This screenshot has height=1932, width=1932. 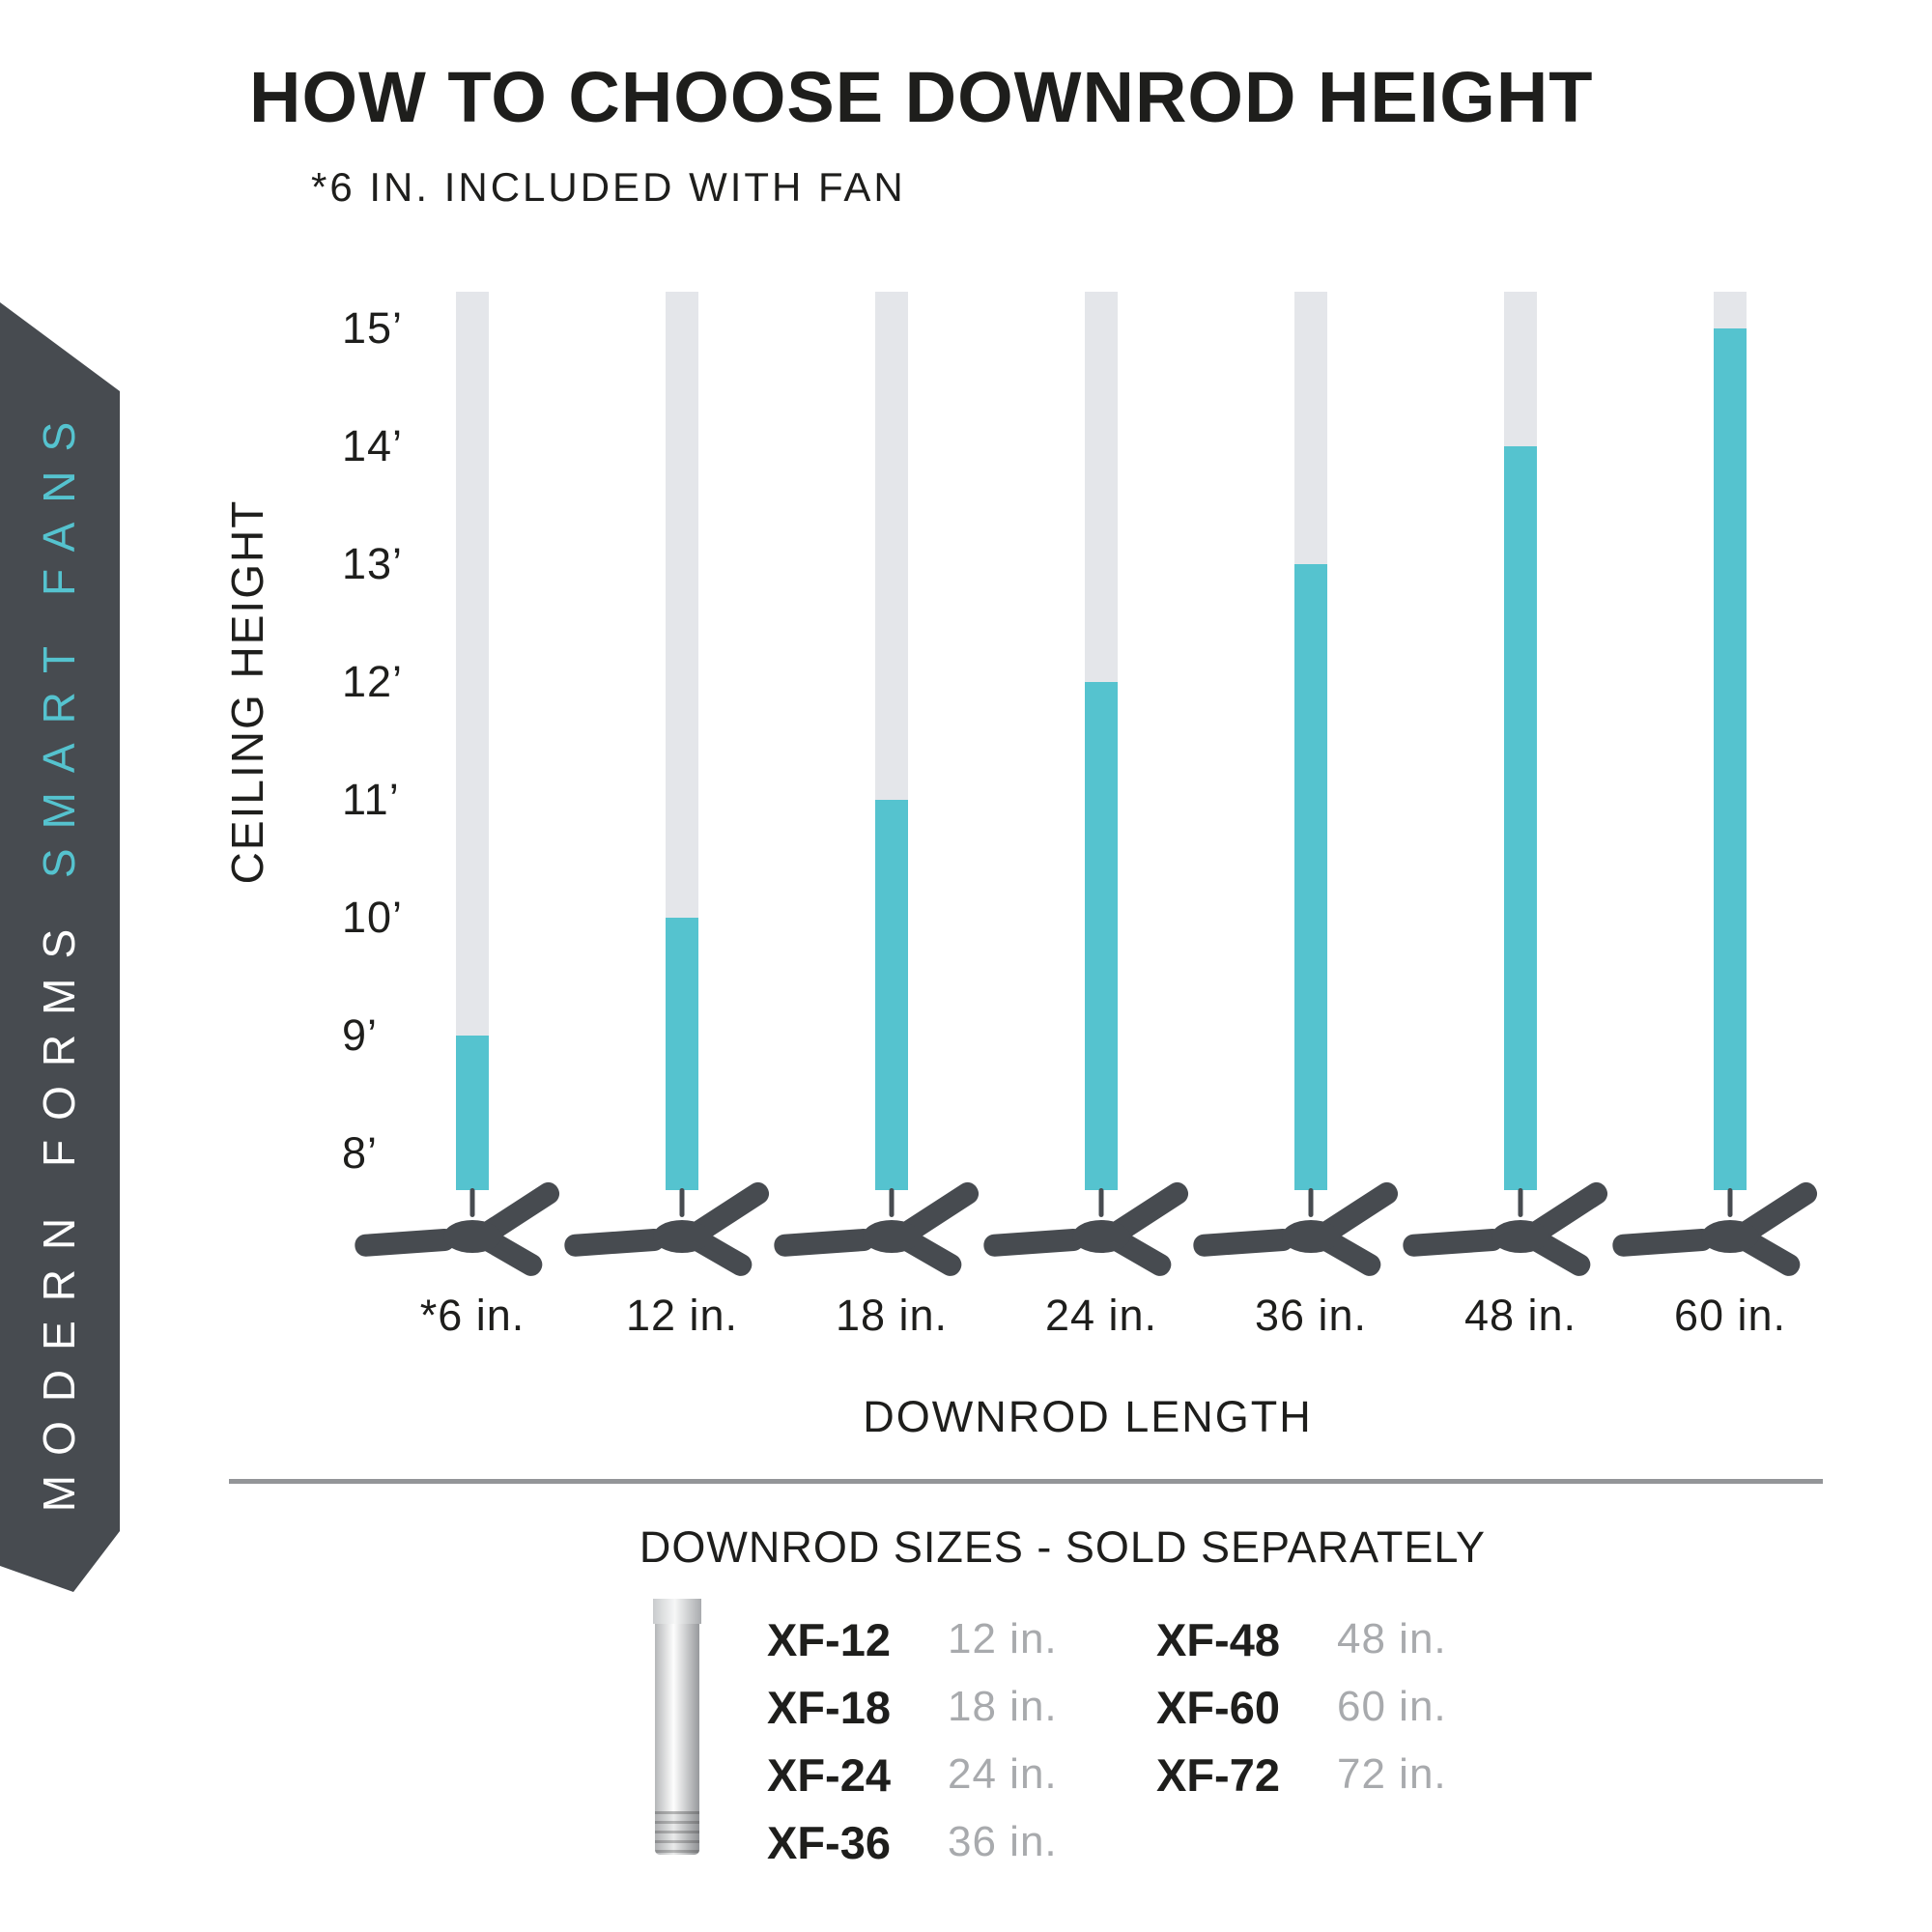 What do you see at coordinates (59, 640) in the screenshot?
I see `brand-accent-name: SMART FANS` at bounding box center [59, 640].